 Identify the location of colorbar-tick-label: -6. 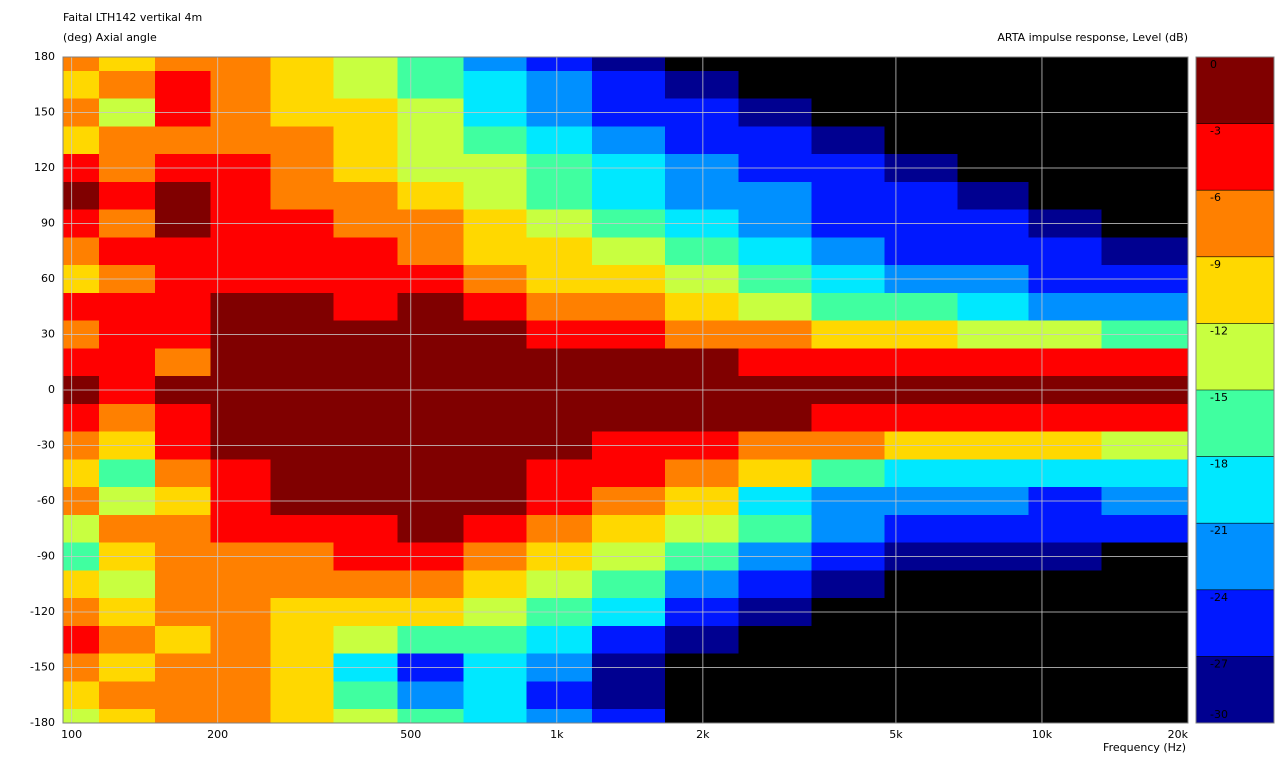
(1215, 197).